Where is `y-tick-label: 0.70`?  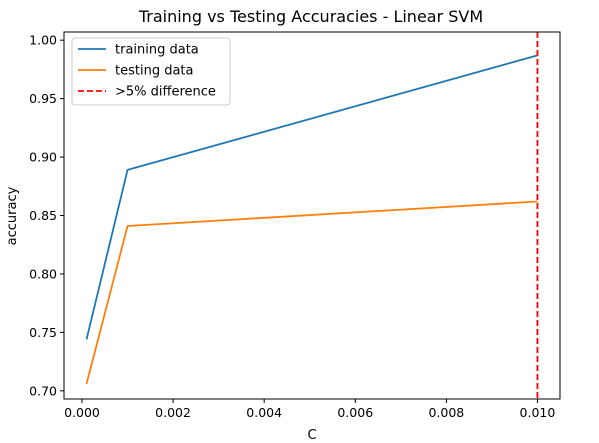
y-tick-label: 0.70 is located at coordinates (43, 390).